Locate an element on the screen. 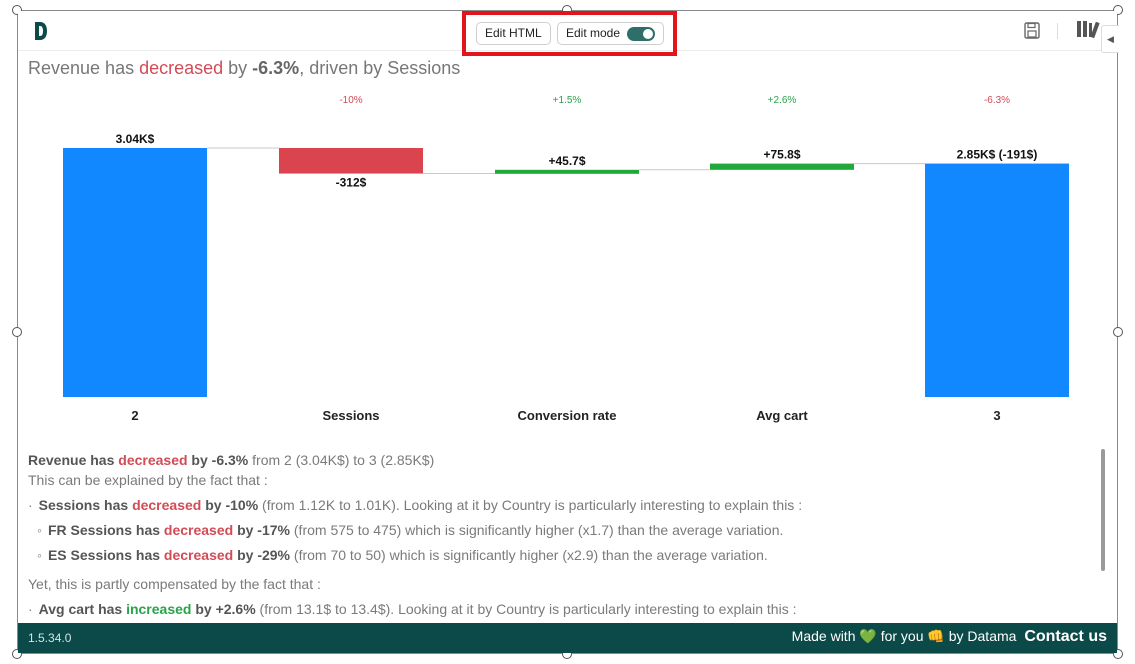  value-label: 2.85K$ (-191$) is located at coordinates (997, 155).